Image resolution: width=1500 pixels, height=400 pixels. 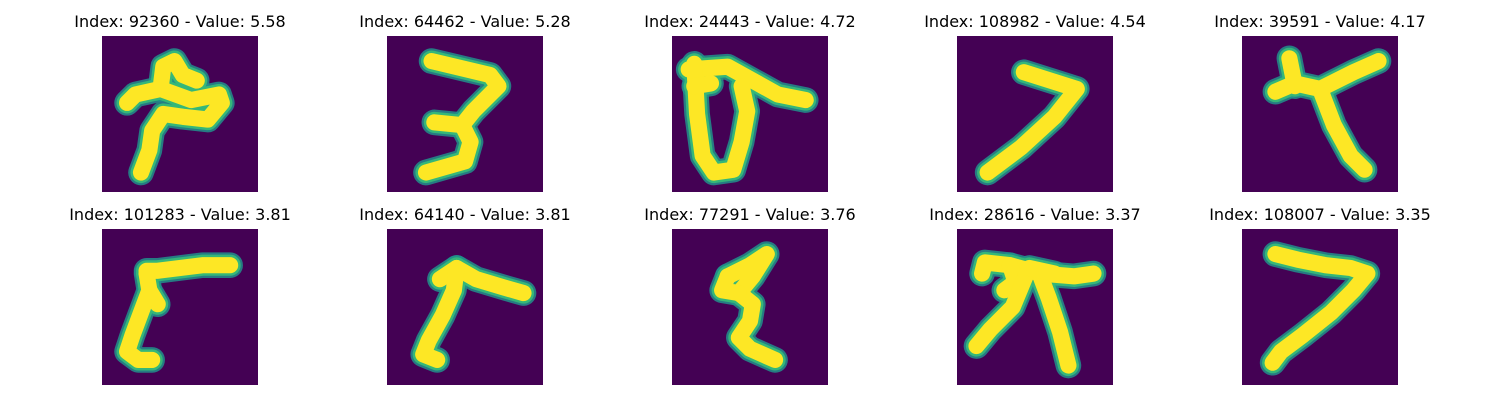 What do you see at coordinates (1035, 21) in the screenshot?
I see `panel-title: Index: 108982 - Value: 4.54` at bounding box center [1035, 21].